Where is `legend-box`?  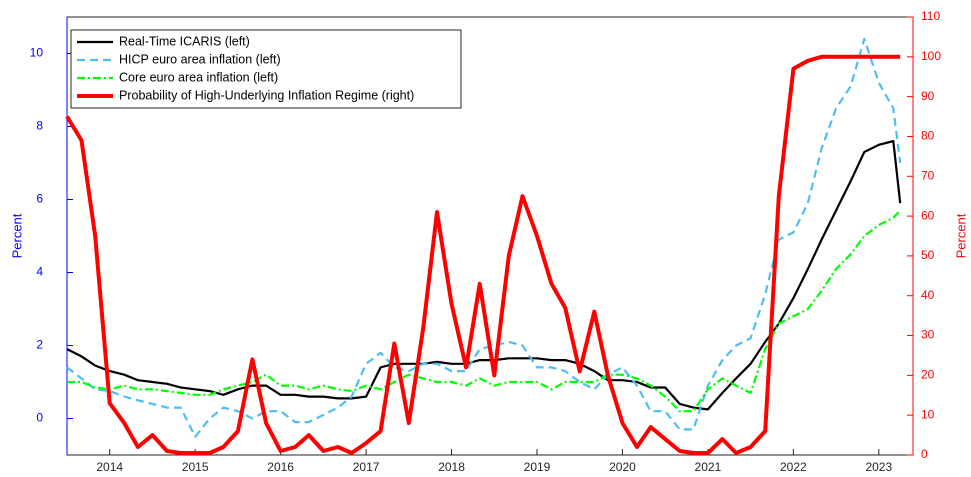 legend-box is located at coordinates (266, 69).